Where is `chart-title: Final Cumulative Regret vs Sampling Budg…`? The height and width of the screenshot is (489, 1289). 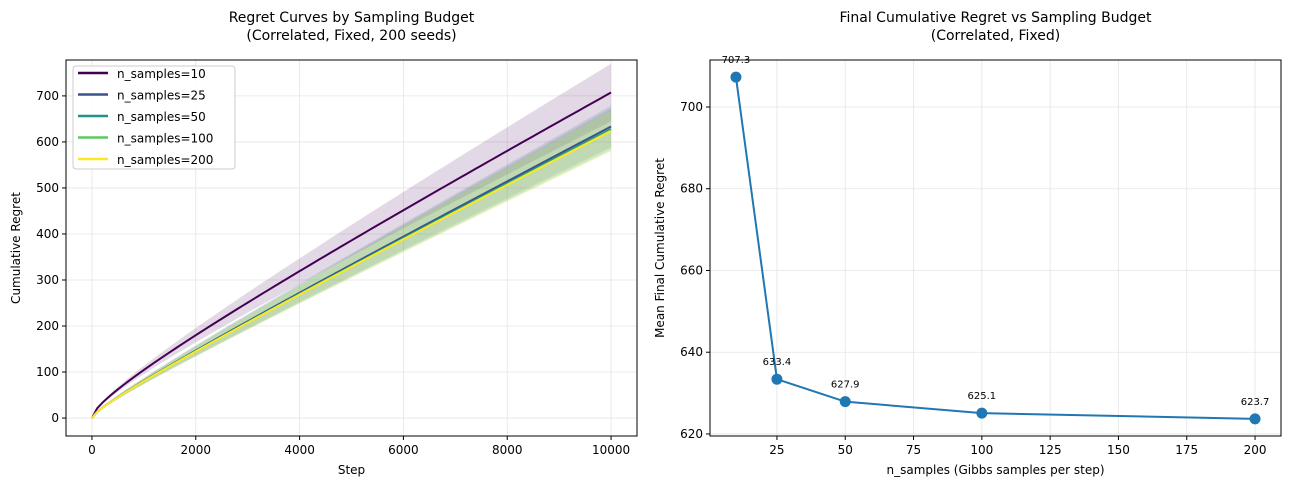 chart-title: Final Cumulative Regret vs Sampling Budg… is located at coordinates (995, 18).